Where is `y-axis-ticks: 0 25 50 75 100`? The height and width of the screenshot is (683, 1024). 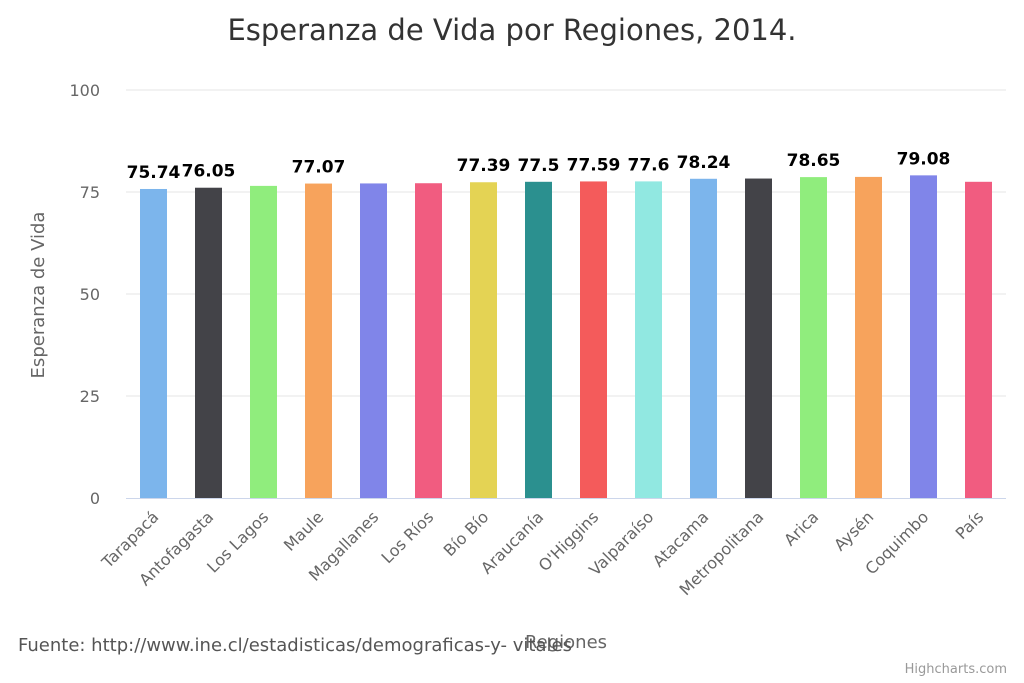
y-axis-ticks: 0 25 50 75 100 is located at coordinates (84, 294).